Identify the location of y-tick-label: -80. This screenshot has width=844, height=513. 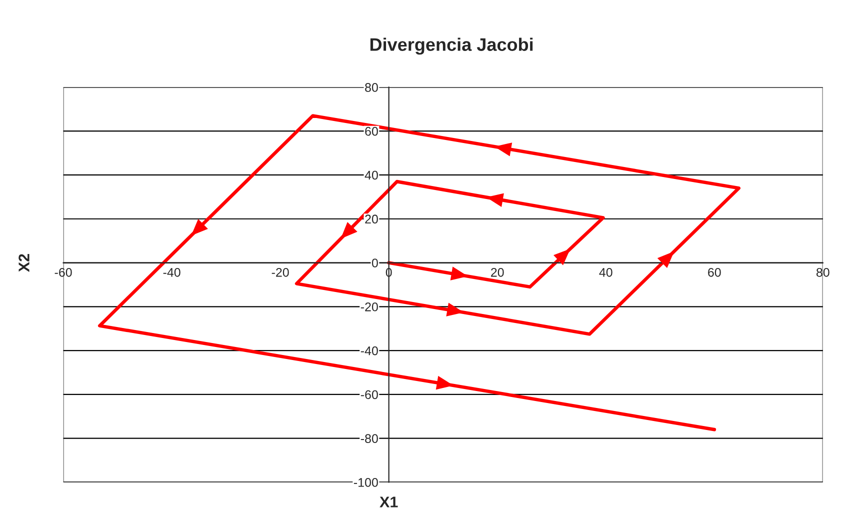
(369, 438).